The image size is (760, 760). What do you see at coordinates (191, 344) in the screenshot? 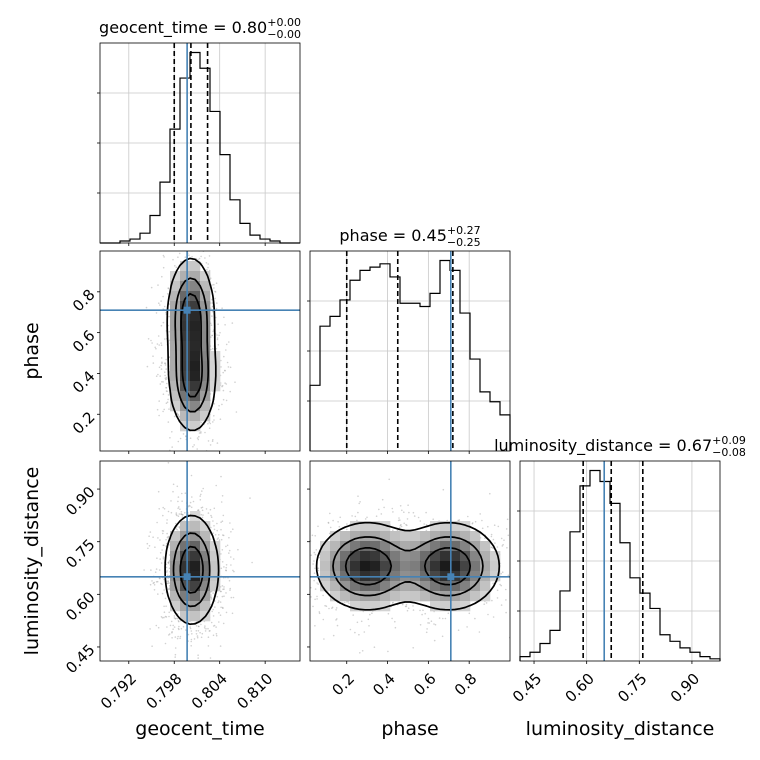
I see `contour-line` at bounding box center [191, 344].